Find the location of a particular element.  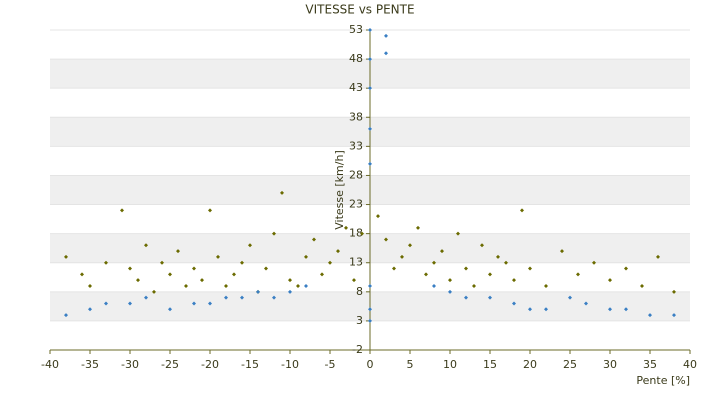

x-tick-label: -20 is located at coordinates (210, 364).